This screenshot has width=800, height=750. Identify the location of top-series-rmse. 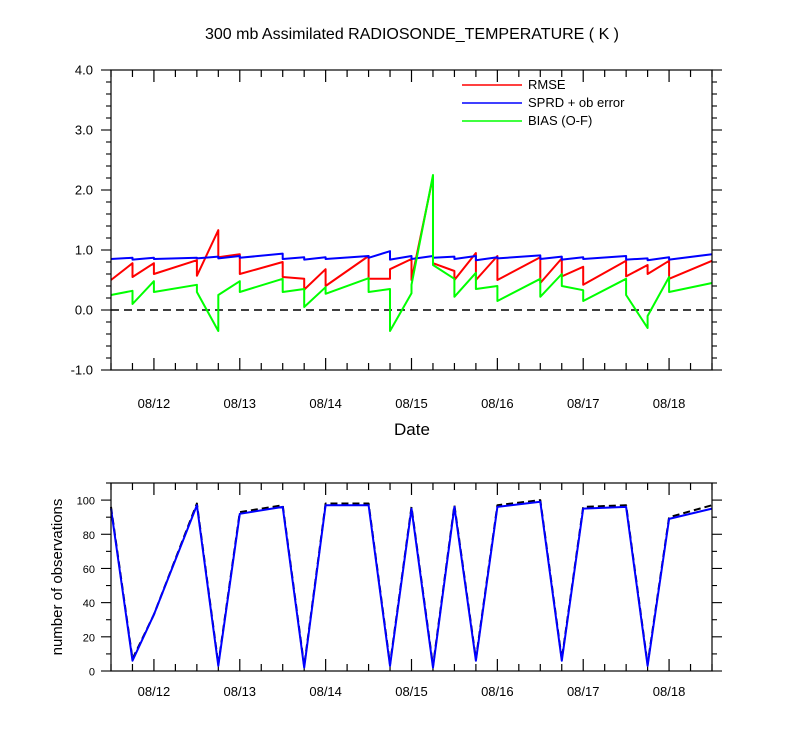
(411, 233).